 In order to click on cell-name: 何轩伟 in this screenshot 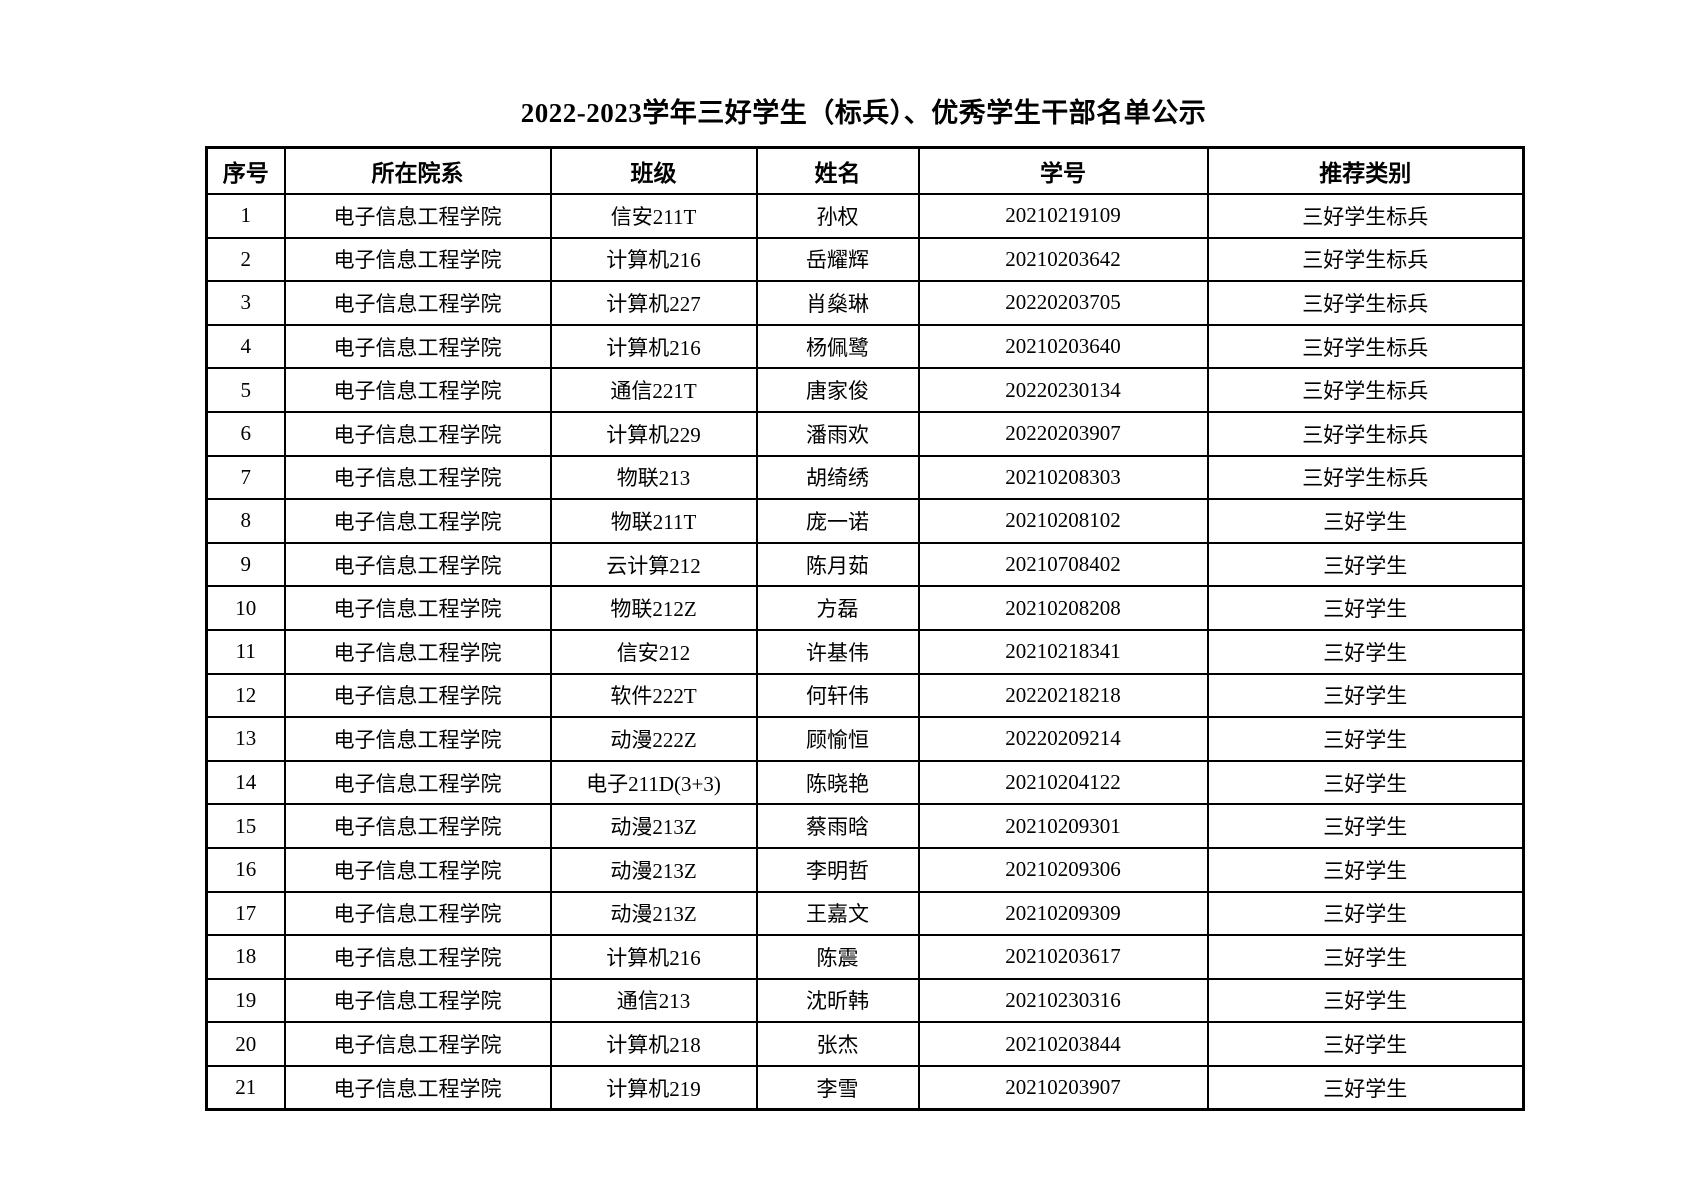, I will do `click(837, 695)`.